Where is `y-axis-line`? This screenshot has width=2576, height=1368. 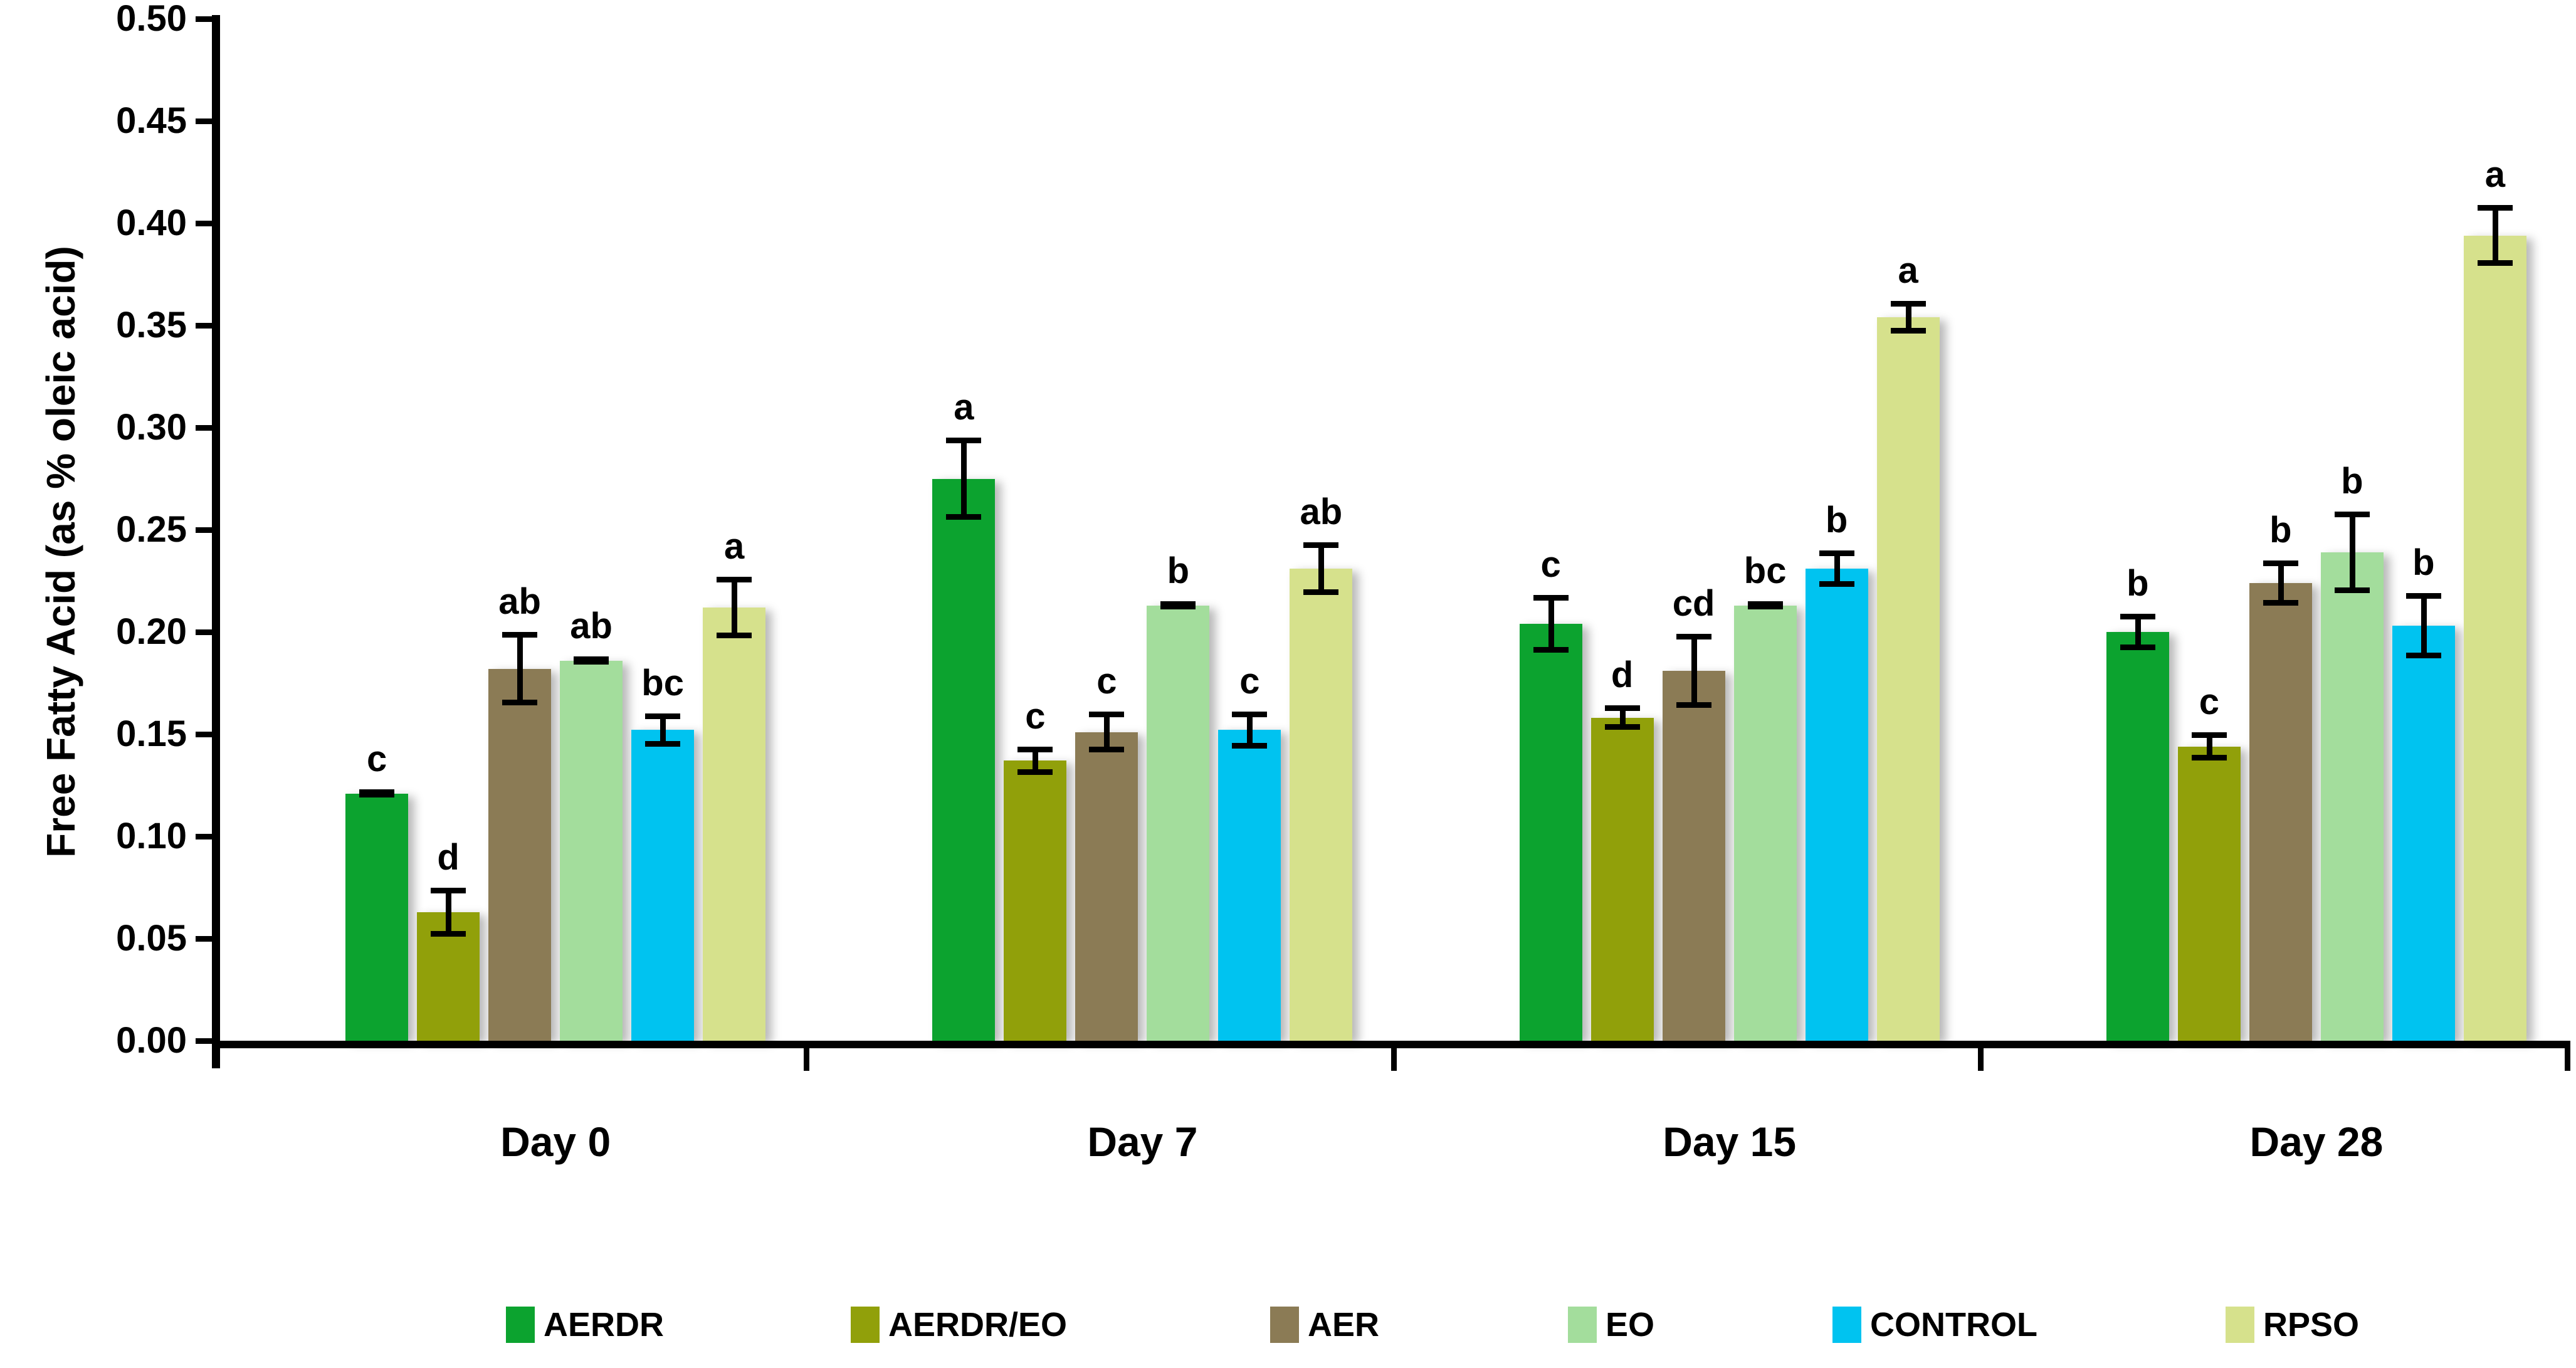 y-axis-line is located at coordinates (216, 542).